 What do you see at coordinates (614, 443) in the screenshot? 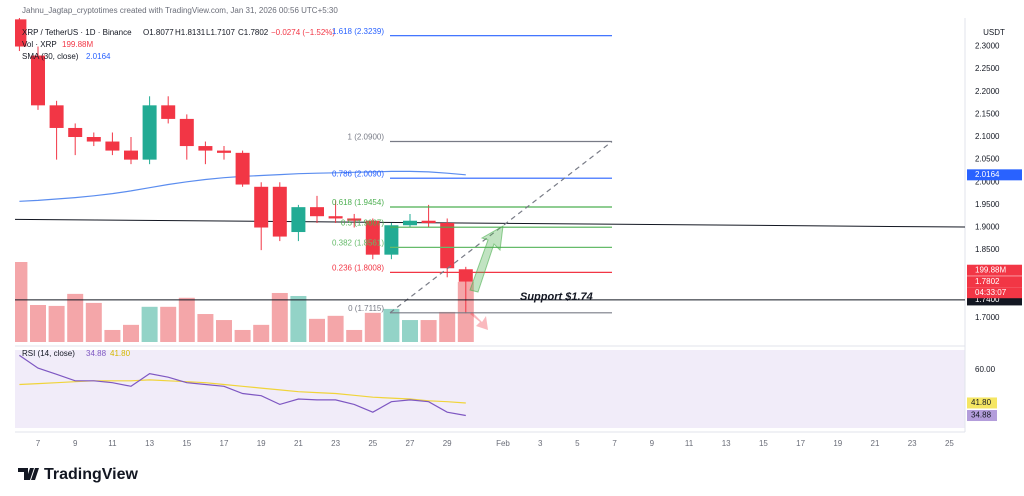
I see `x-tick-label: 7` at bounding box center [614, 443].